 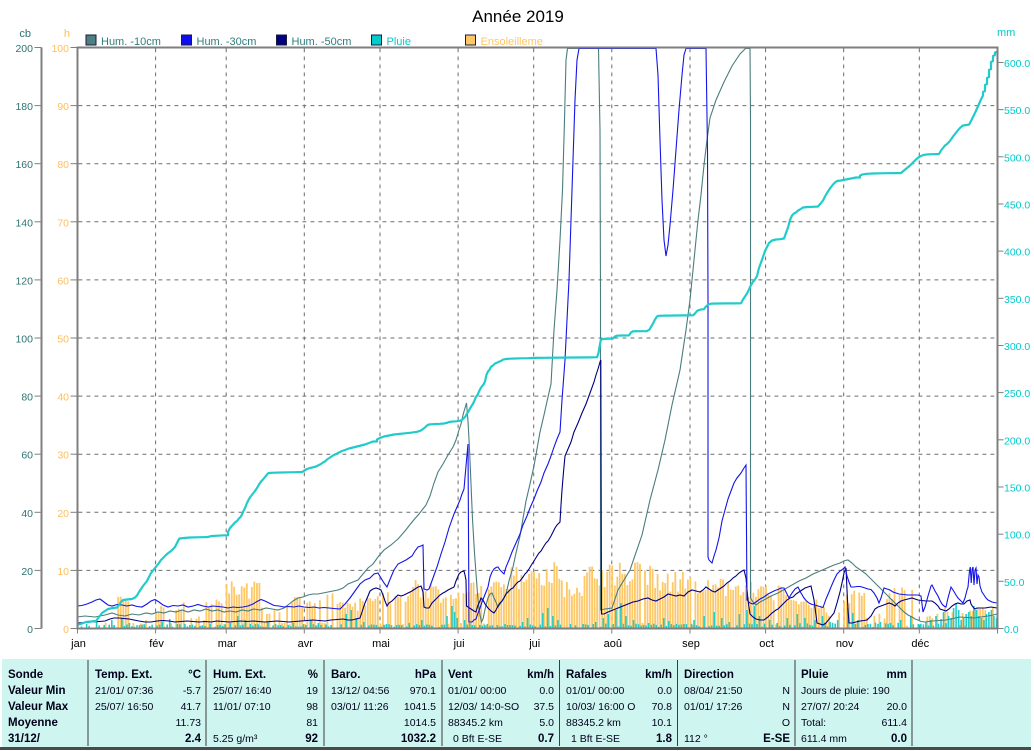 I want to click on svg-text: 98, so click(x=312, y=707).